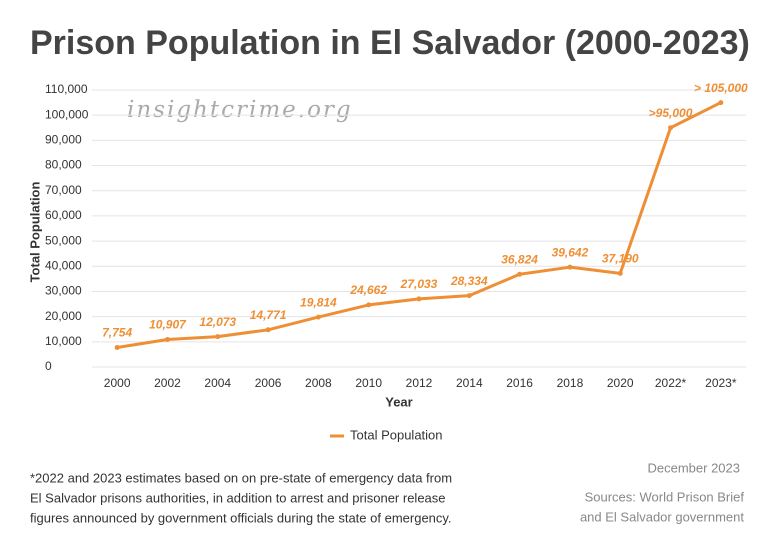 The image size is (780, 541). Describe the element at coordinates (167, 383) in the screenshot. I see `x-tick-label: 2002` at that location.